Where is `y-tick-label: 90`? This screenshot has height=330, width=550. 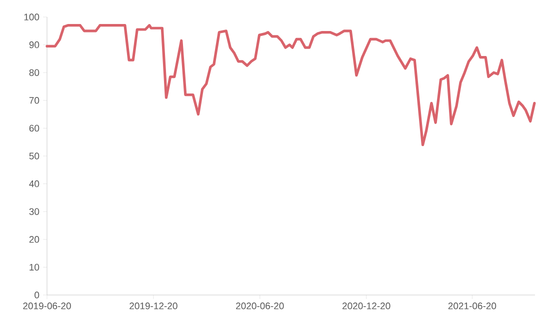 y-tick-label: 90 is located at coordinates (34, 44).